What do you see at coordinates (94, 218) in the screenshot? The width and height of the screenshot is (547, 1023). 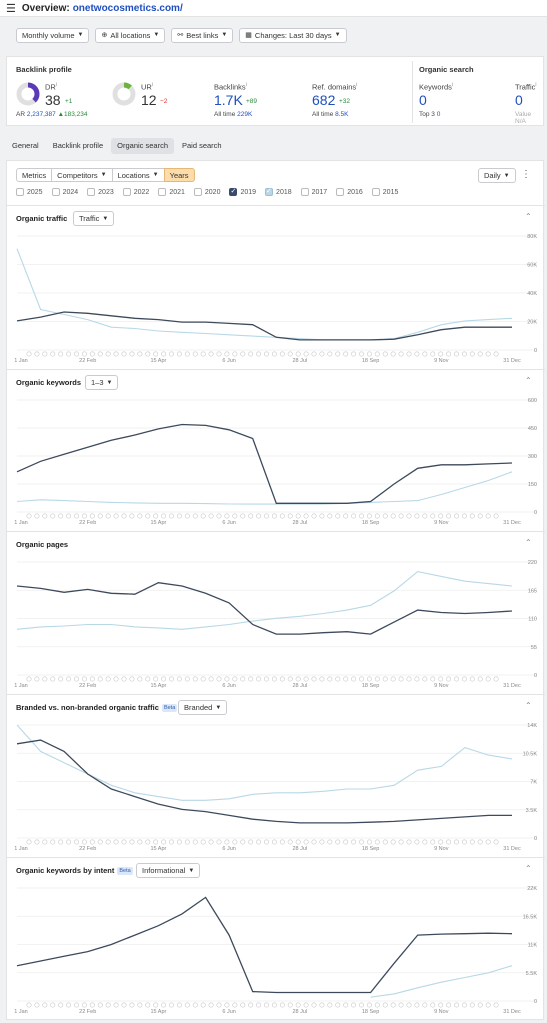 I see `chart-metric-dropdown: Traffic ▼` at bounding box center [94, 218].